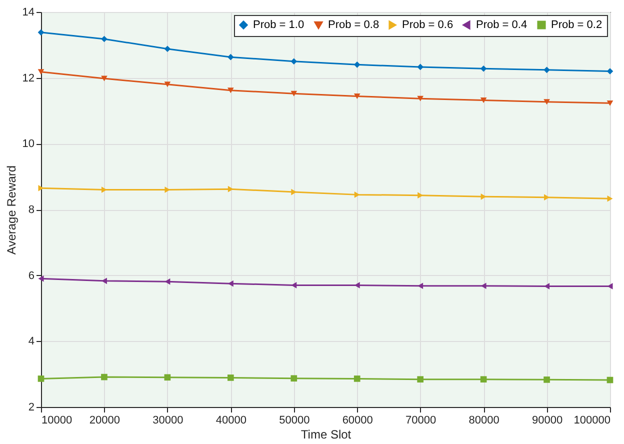 Image resolution: width=624 pixels, height=444 pixels. What do you see at coordinates (31, 408) in the screenshot?
I see `y-tick-label: 2` at bounding box center [31, 408].